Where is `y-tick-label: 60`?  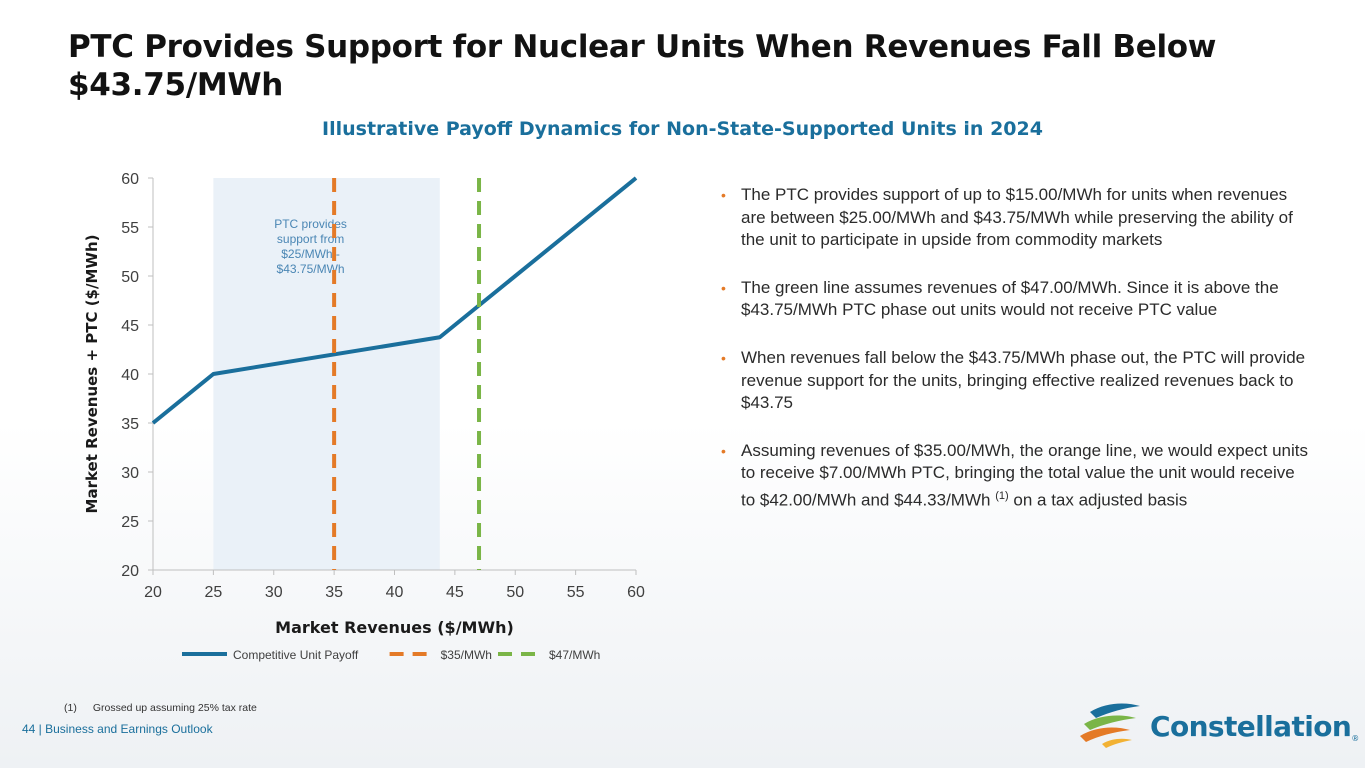 y-tick-label: 60 is located at coordinates (130, 179).